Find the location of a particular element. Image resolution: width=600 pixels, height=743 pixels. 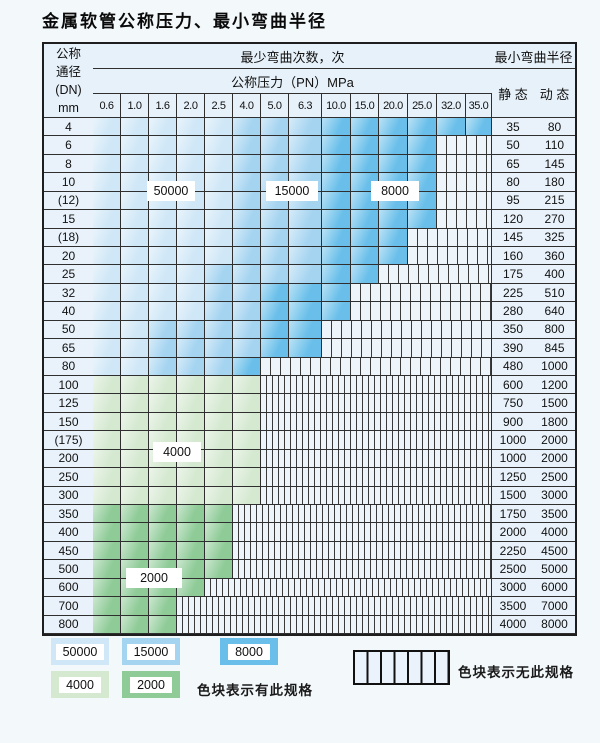

dynamic-value: 110 is located at coordinates (554, 145).